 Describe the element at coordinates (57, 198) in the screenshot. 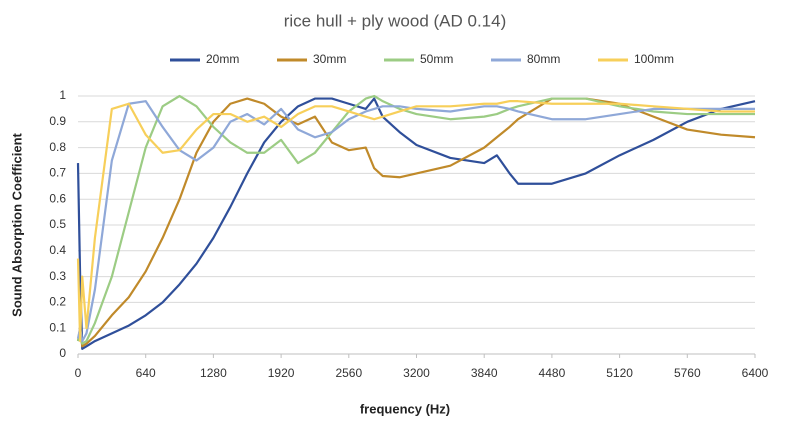

I see `y-tick-label: 0.6` at that location.